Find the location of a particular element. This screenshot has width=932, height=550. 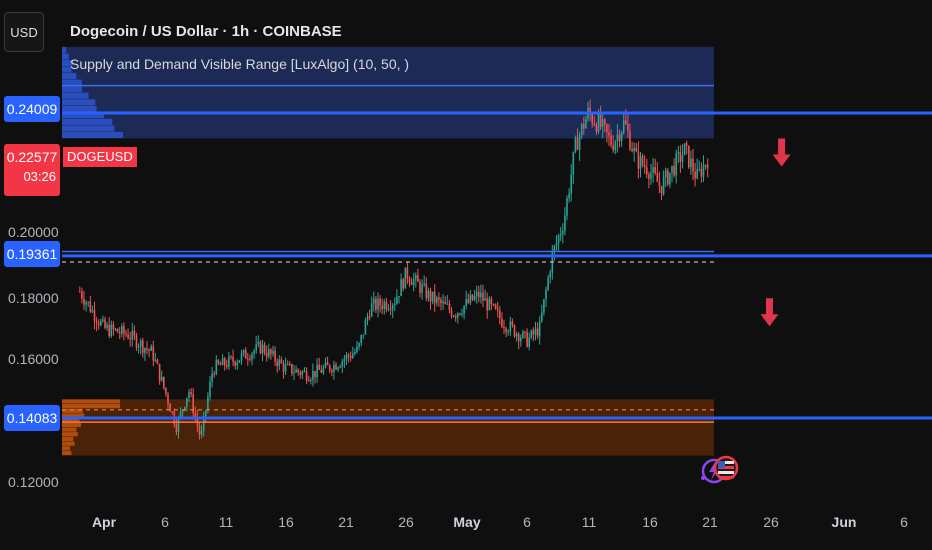

x-tick-label: Apr is located at coordinates (104, 522).